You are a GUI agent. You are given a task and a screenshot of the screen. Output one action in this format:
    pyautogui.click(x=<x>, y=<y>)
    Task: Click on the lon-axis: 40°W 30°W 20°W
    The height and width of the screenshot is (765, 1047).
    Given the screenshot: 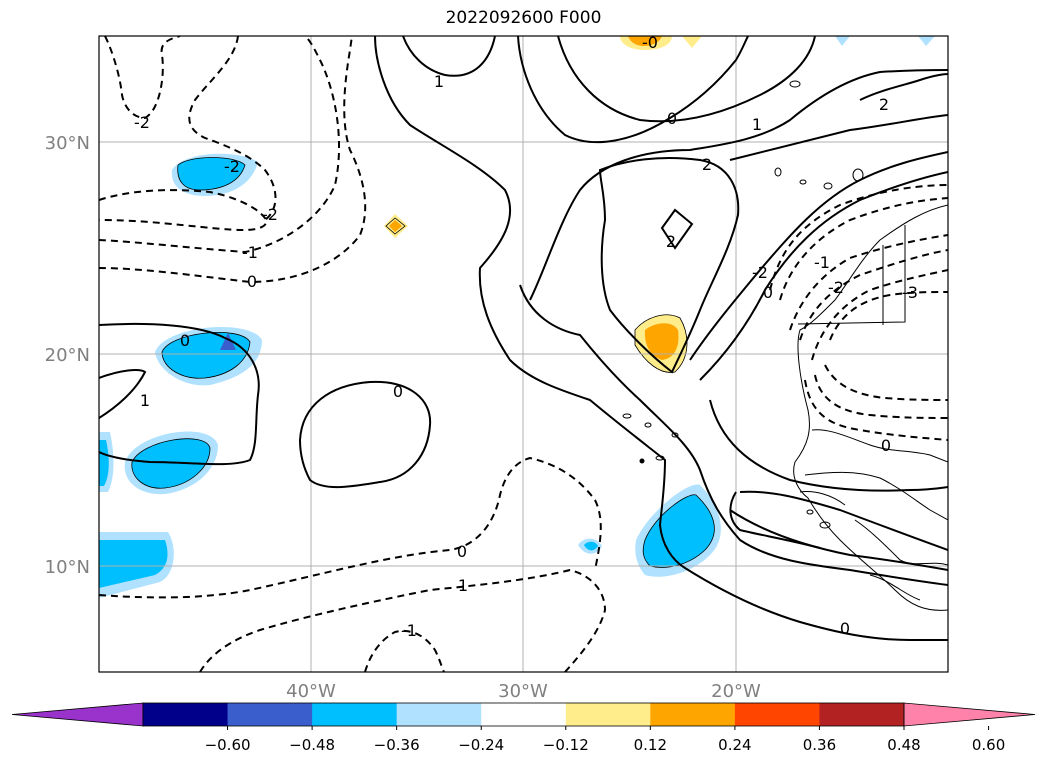 What is the action you would take?
    pyautogui.click(x=523, y=691)
    